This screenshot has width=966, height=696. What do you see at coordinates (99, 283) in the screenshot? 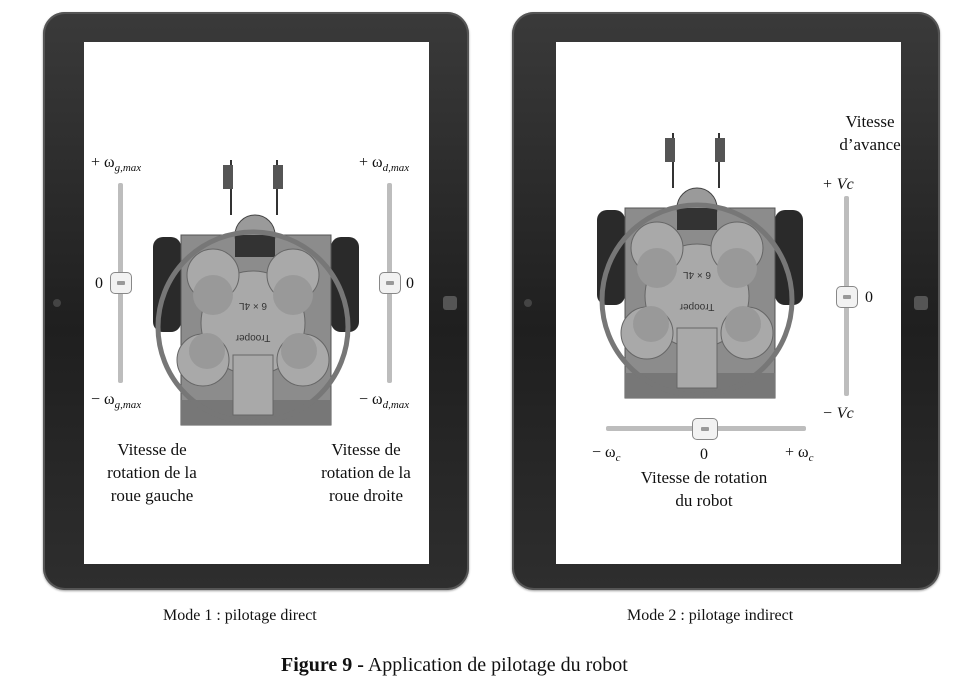
I see `left-zero-label: 0` at bounding box center [99, 283].